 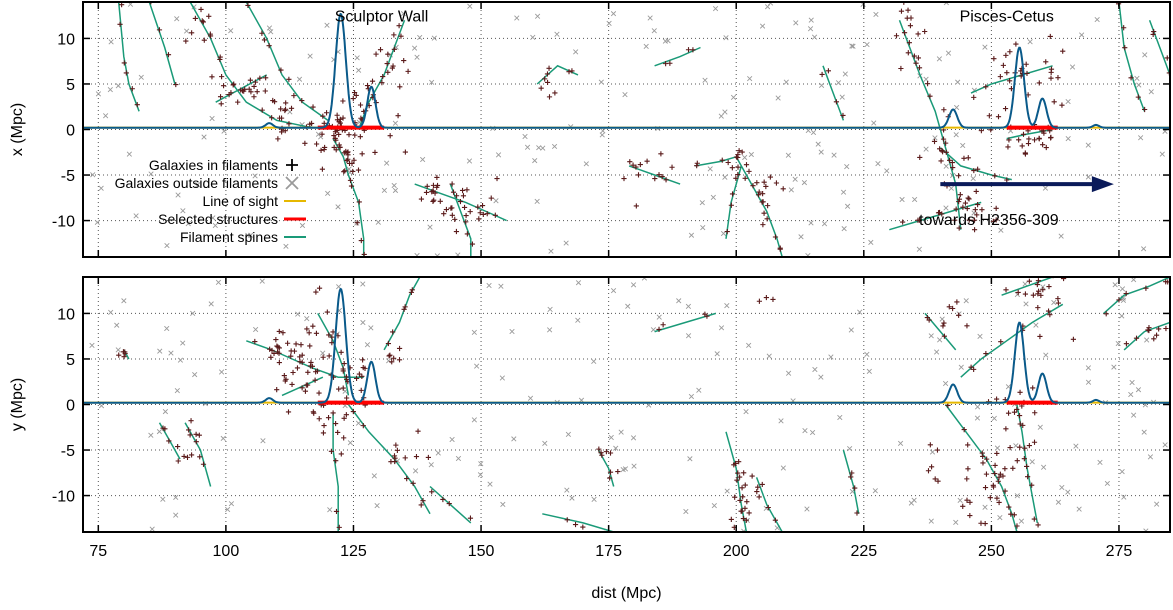 I want to click on legend-label: Galaxies in filaments, so click(x=213, y=165).